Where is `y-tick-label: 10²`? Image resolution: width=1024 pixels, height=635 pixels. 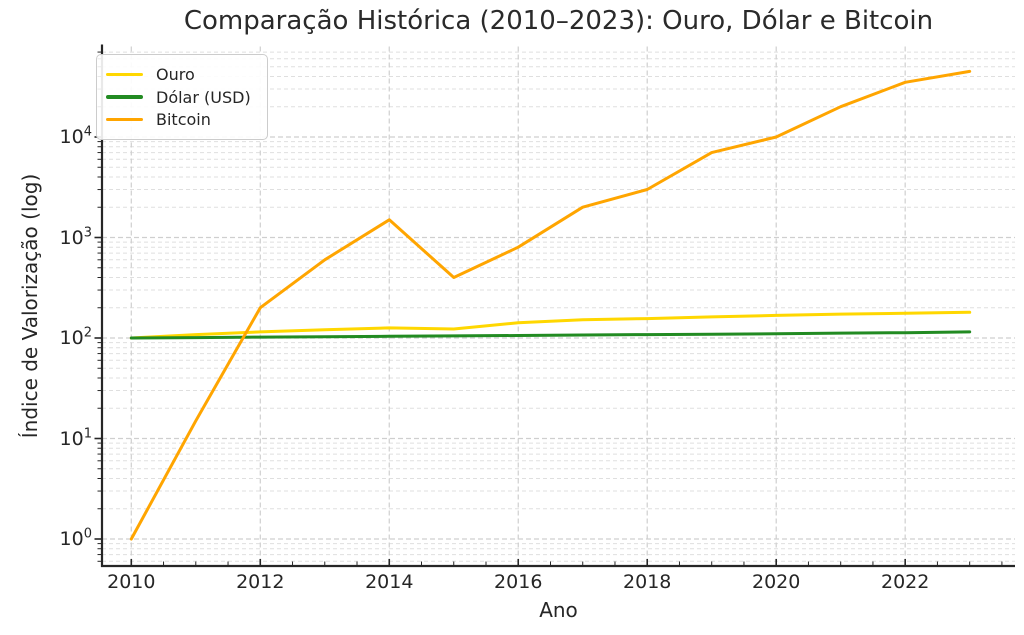 y-tick-label: 10² is located at coordinates (75, 337).